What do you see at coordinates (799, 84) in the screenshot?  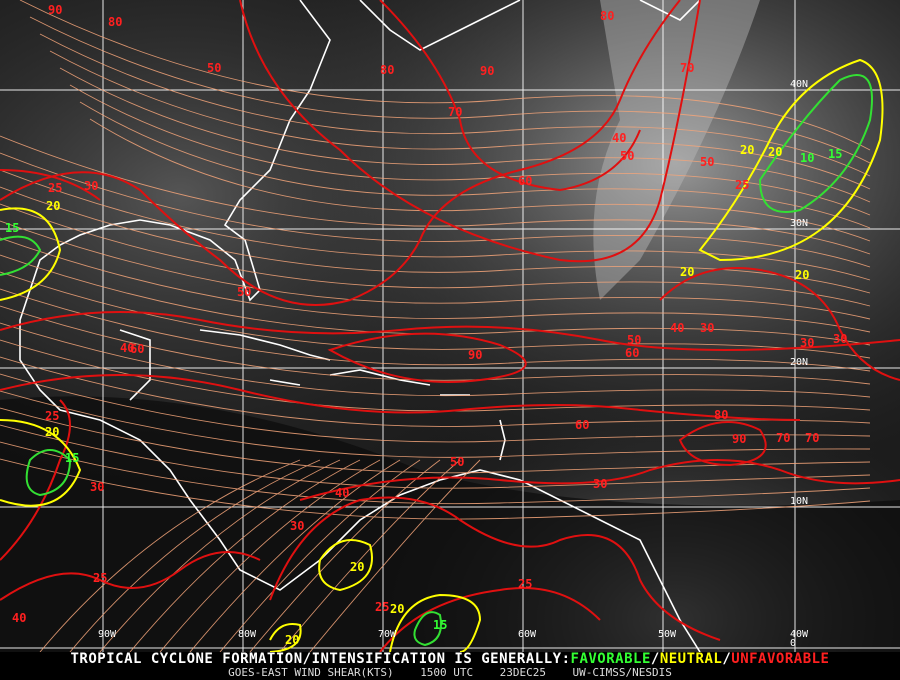 I see `latitude-label: 40N` at bounding box center [799, 84].